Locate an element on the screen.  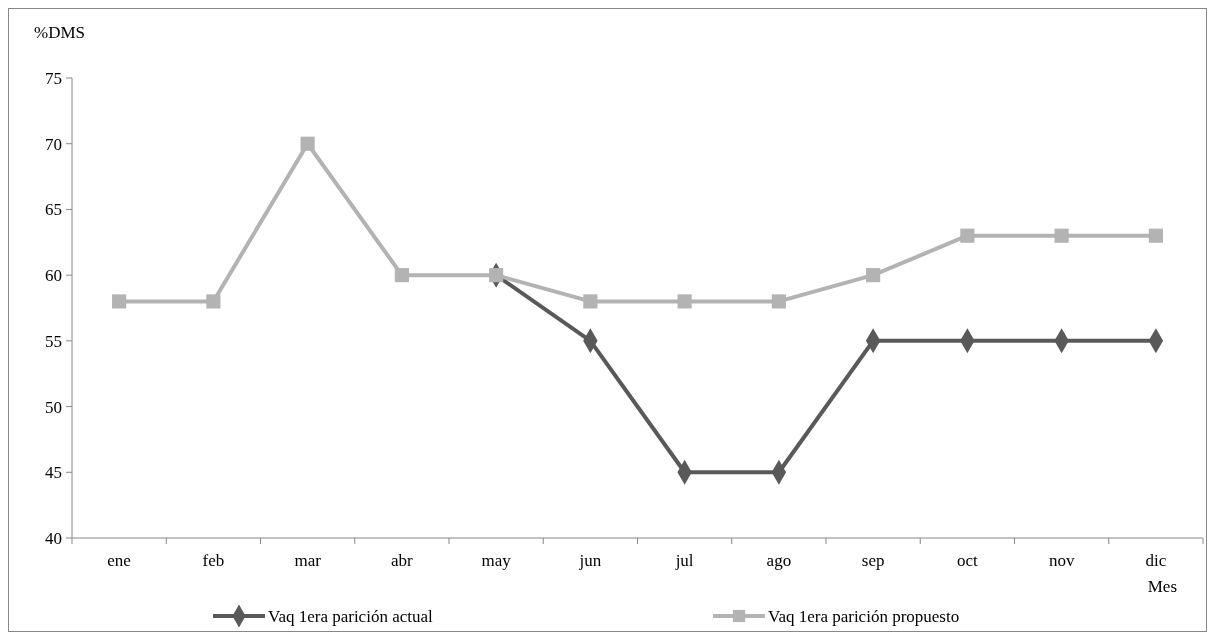
x-tick-label: feb is located at coordinates (213, 560).